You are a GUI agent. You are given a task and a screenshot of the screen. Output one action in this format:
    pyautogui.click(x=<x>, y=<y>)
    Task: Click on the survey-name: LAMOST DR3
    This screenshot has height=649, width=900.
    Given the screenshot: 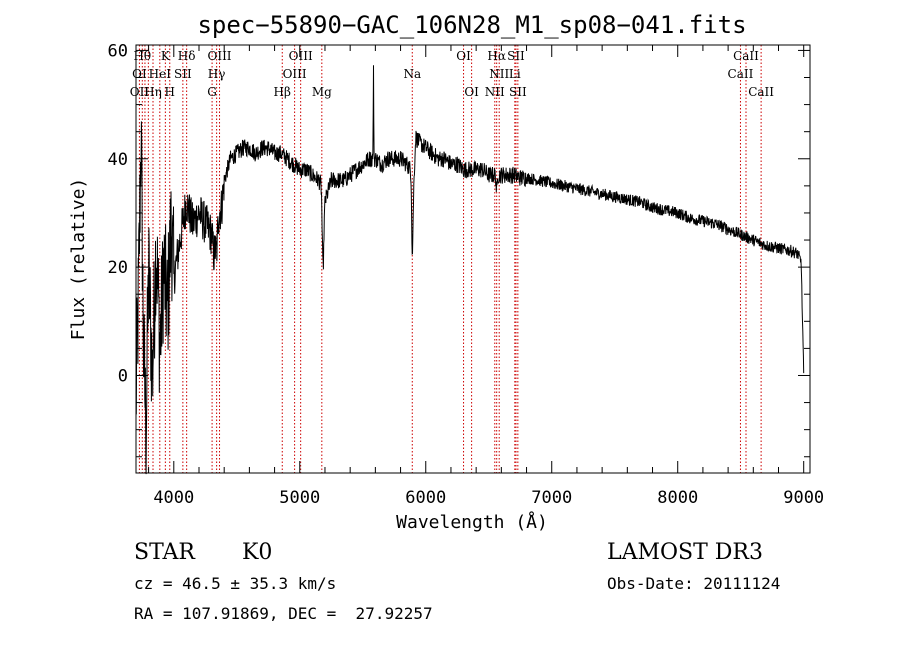 What is the action you would take?
    pyautogui.click(x=685, y=552)
    